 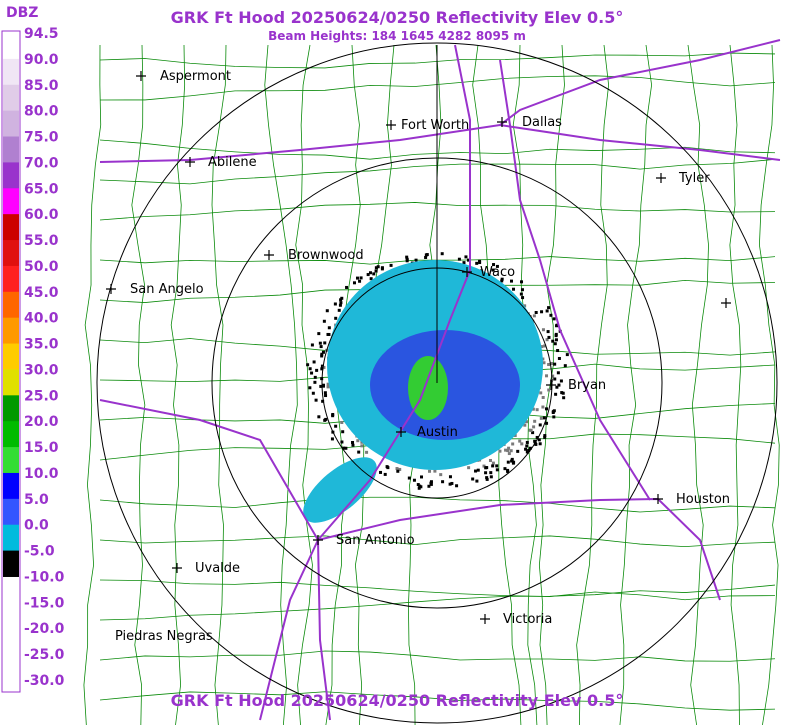 I want to click on city-label: San Angelo, so click(x=167, y=289).